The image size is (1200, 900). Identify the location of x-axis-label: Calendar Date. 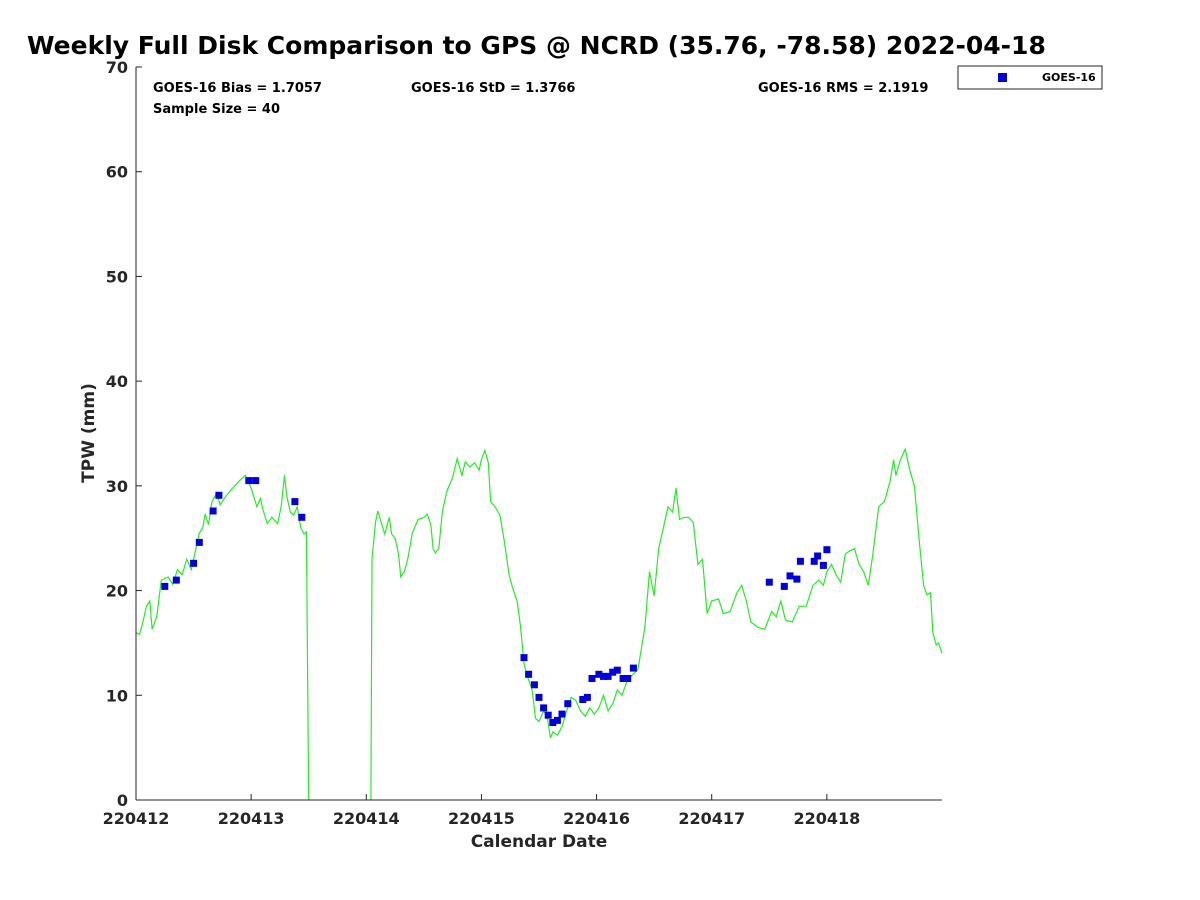
(539, 842).